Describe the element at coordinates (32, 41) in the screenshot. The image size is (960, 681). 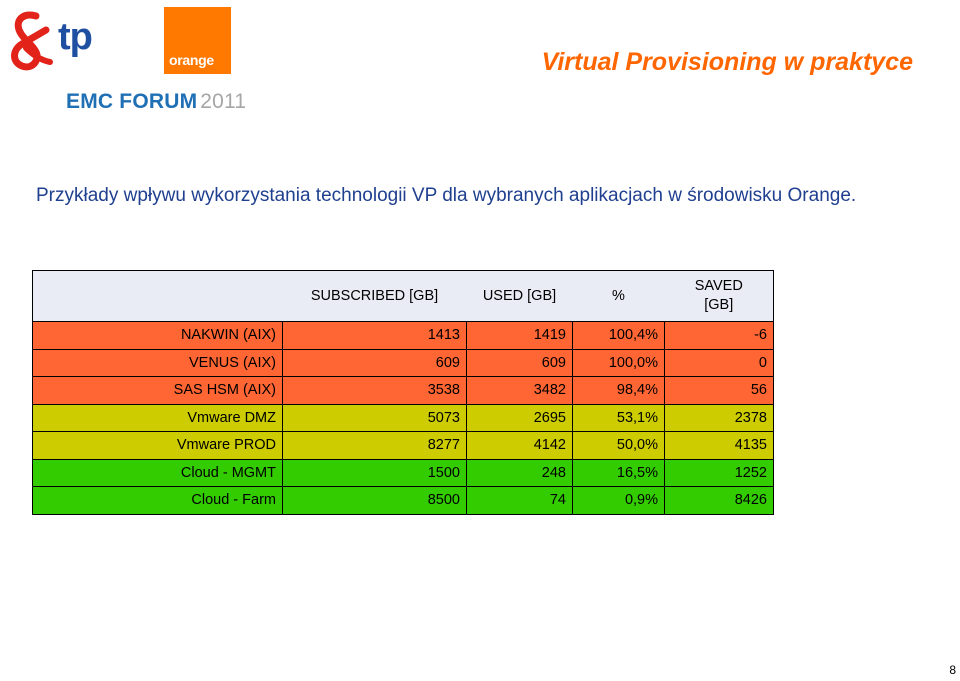
I see `tp-ampersand-icon` at that location.